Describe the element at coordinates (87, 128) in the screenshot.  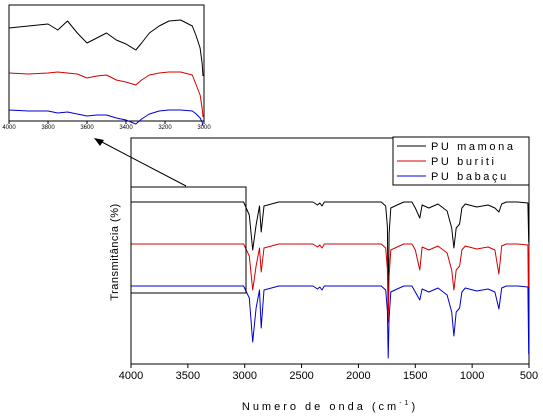
I see `inset-x-tick-label: 3600` at that location.